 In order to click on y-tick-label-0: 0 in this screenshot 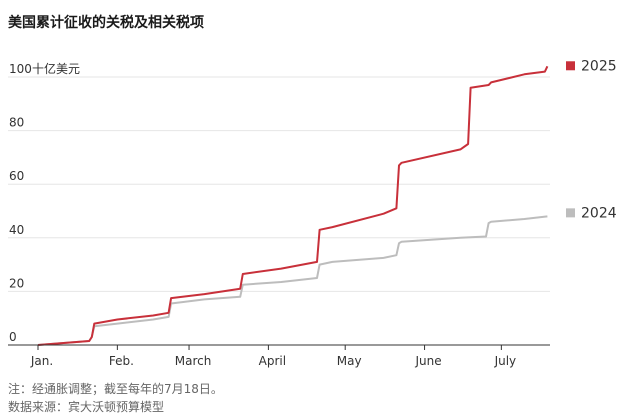, I will do `click(13, 337)`.